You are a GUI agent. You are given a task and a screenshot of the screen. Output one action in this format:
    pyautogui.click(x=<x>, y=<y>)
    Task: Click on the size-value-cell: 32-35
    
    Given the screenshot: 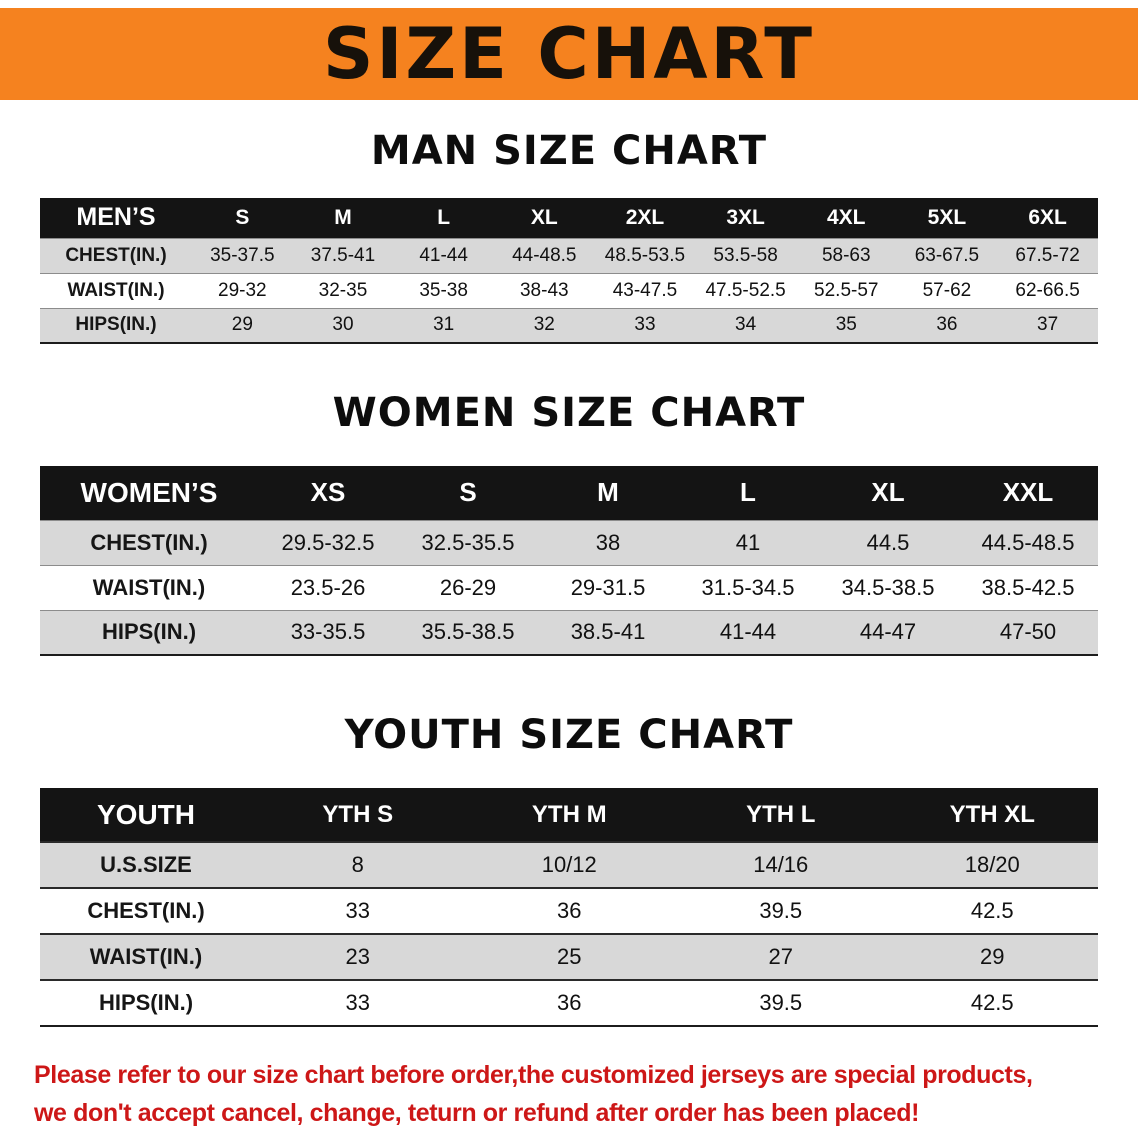 What is the action you would take?
    pyautogui.click(x=343, y=290)
    